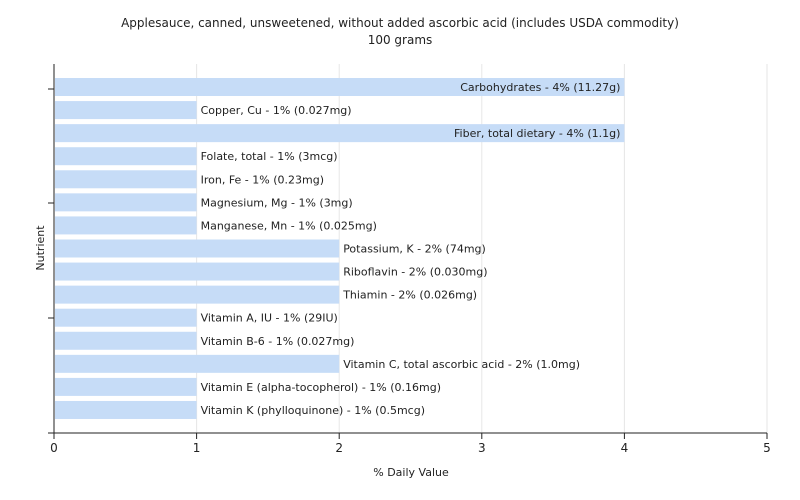 This screenshot has height=500, width=800. What do you see at coordinates (411, 472) in the screenshot?
I see `x-axis-label: % Daily Value` at bounding box center [411, 472].